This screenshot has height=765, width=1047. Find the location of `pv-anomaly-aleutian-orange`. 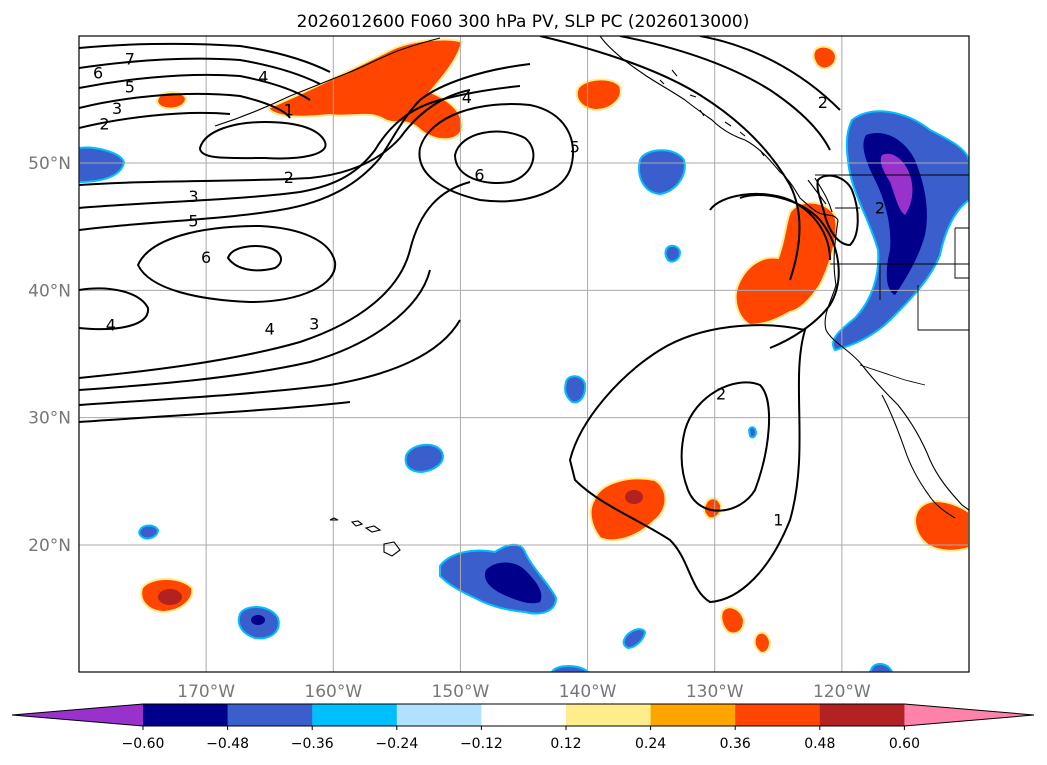

pv-anomaly-aleutian-orange is located at coordinates (365, 89).